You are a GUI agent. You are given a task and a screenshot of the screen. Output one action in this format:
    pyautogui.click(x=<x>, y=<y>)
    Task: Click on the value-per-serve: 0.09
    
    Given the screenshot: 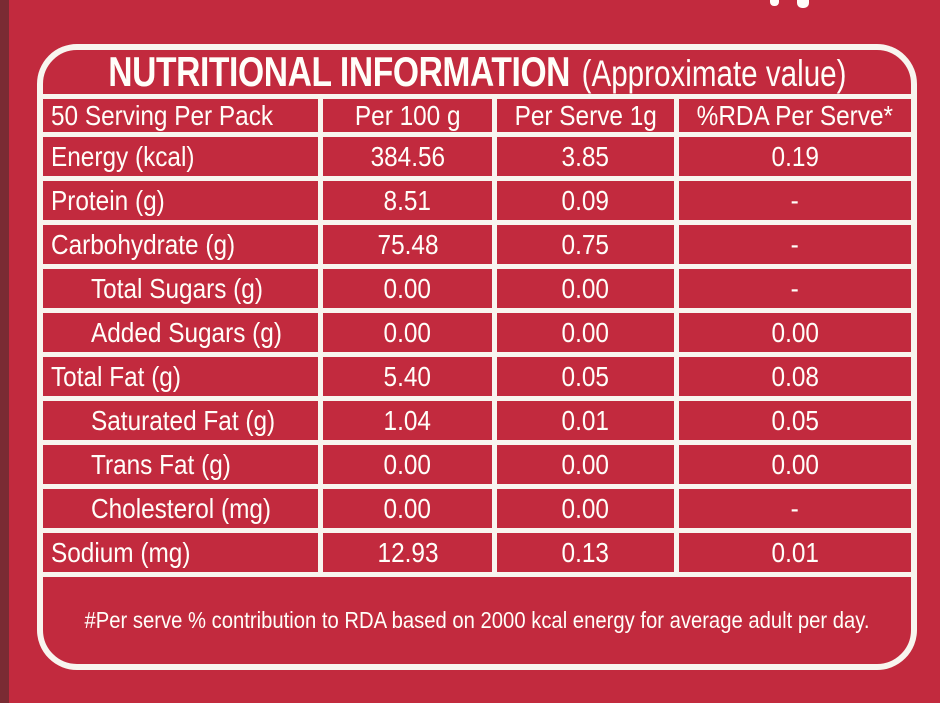 What is the action you would take?
    pyautogui.click(x=585, y=200)
    